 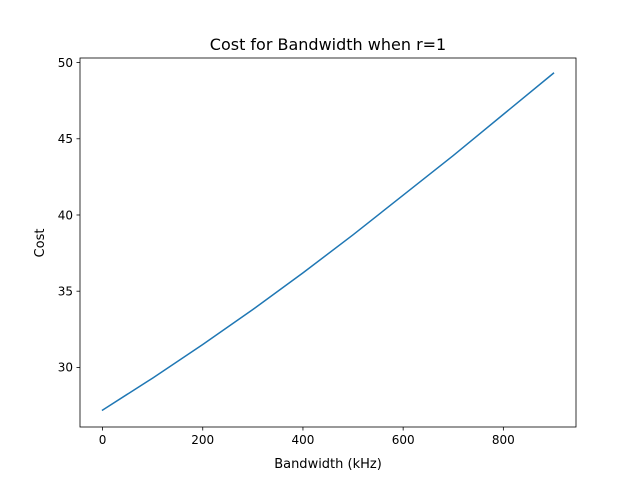 What do you see at coordinates (503, 440) in the screenshot?
I see `x-tick-label: 800` at bounding box center [503, 440].